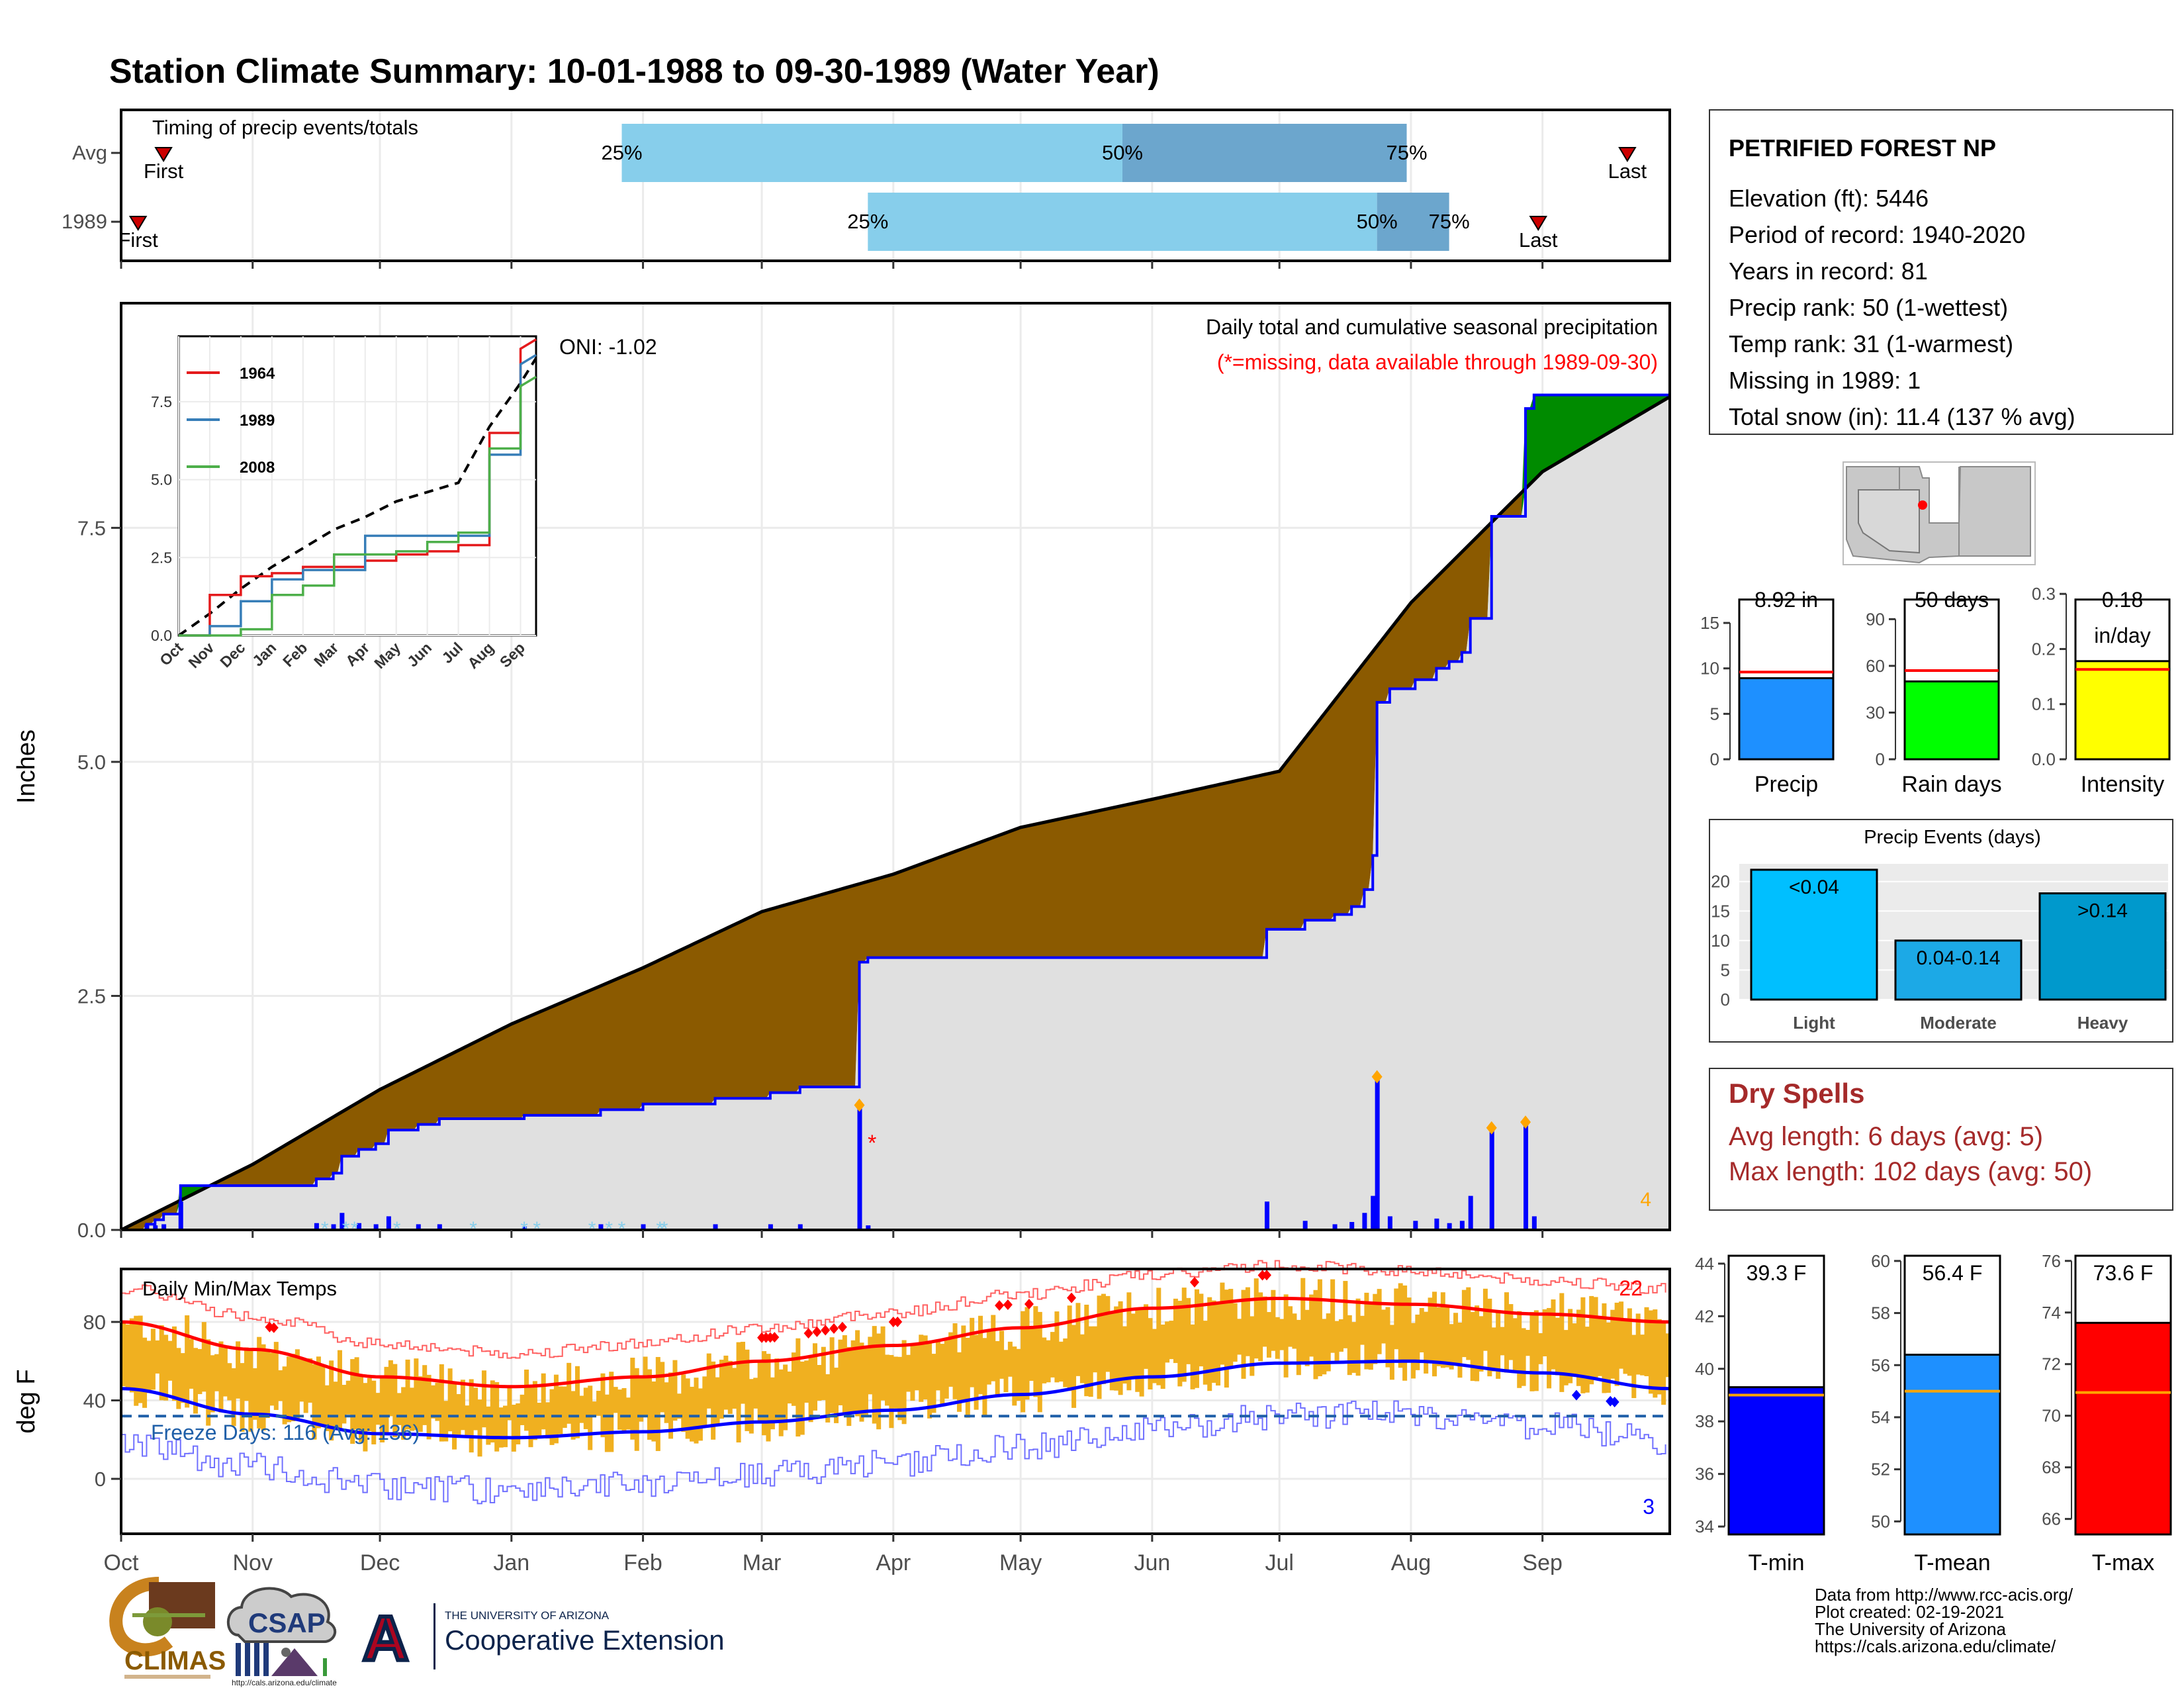  What do you see at coordinates (643, 1562) in the screenshot?
I see `month-label: Feb` at bounding box center [643, 1562].